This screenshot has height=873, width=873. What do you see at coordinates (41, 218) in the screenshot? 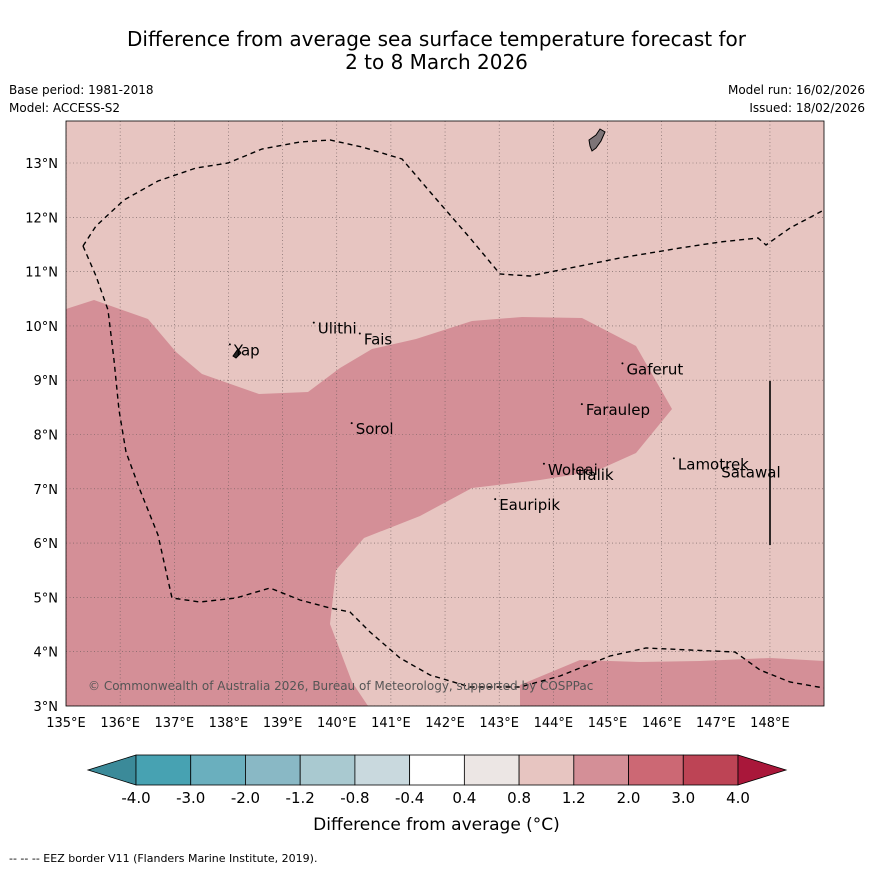
I see `lat-tick-label: 12°N` at bounding box center [41, 218].